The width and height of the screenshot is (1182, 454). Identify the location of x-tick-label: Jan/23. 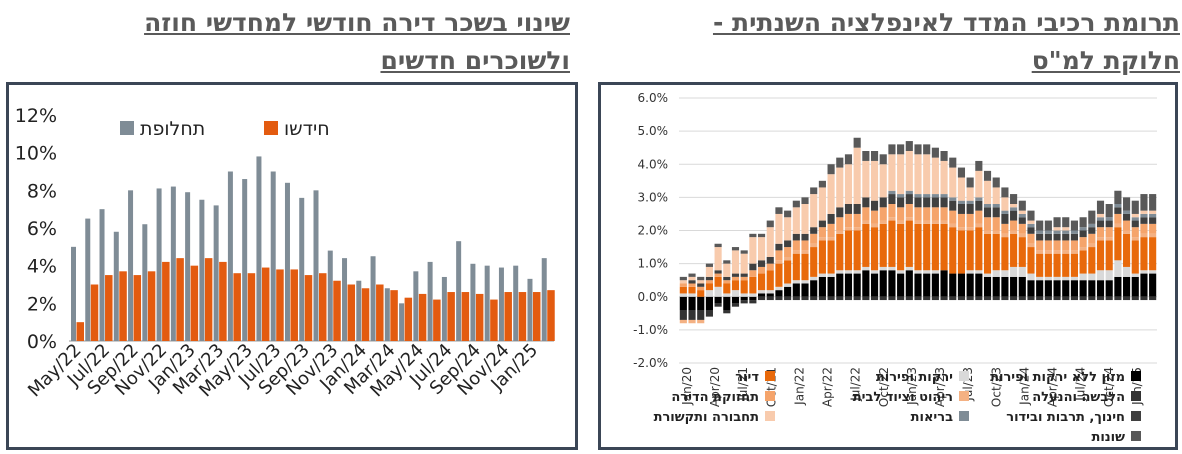
(912, 386).